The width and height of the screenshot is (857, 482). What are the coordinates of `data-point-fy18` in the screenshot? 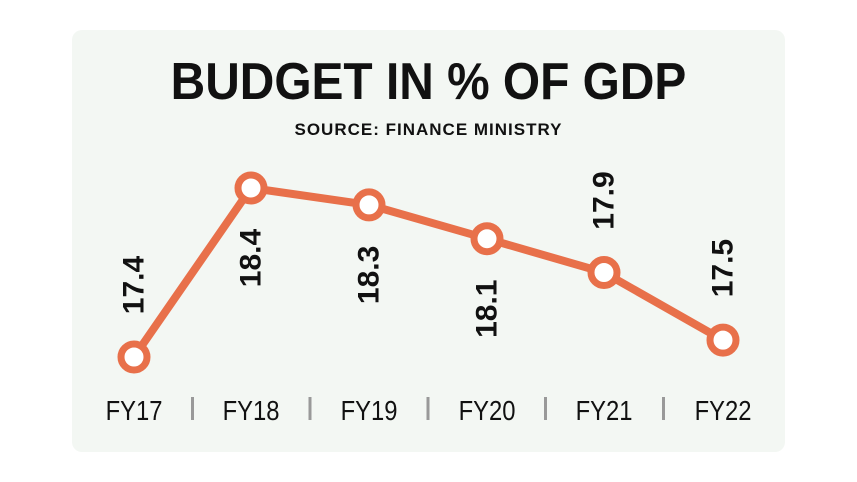 It's located at (251, 188).